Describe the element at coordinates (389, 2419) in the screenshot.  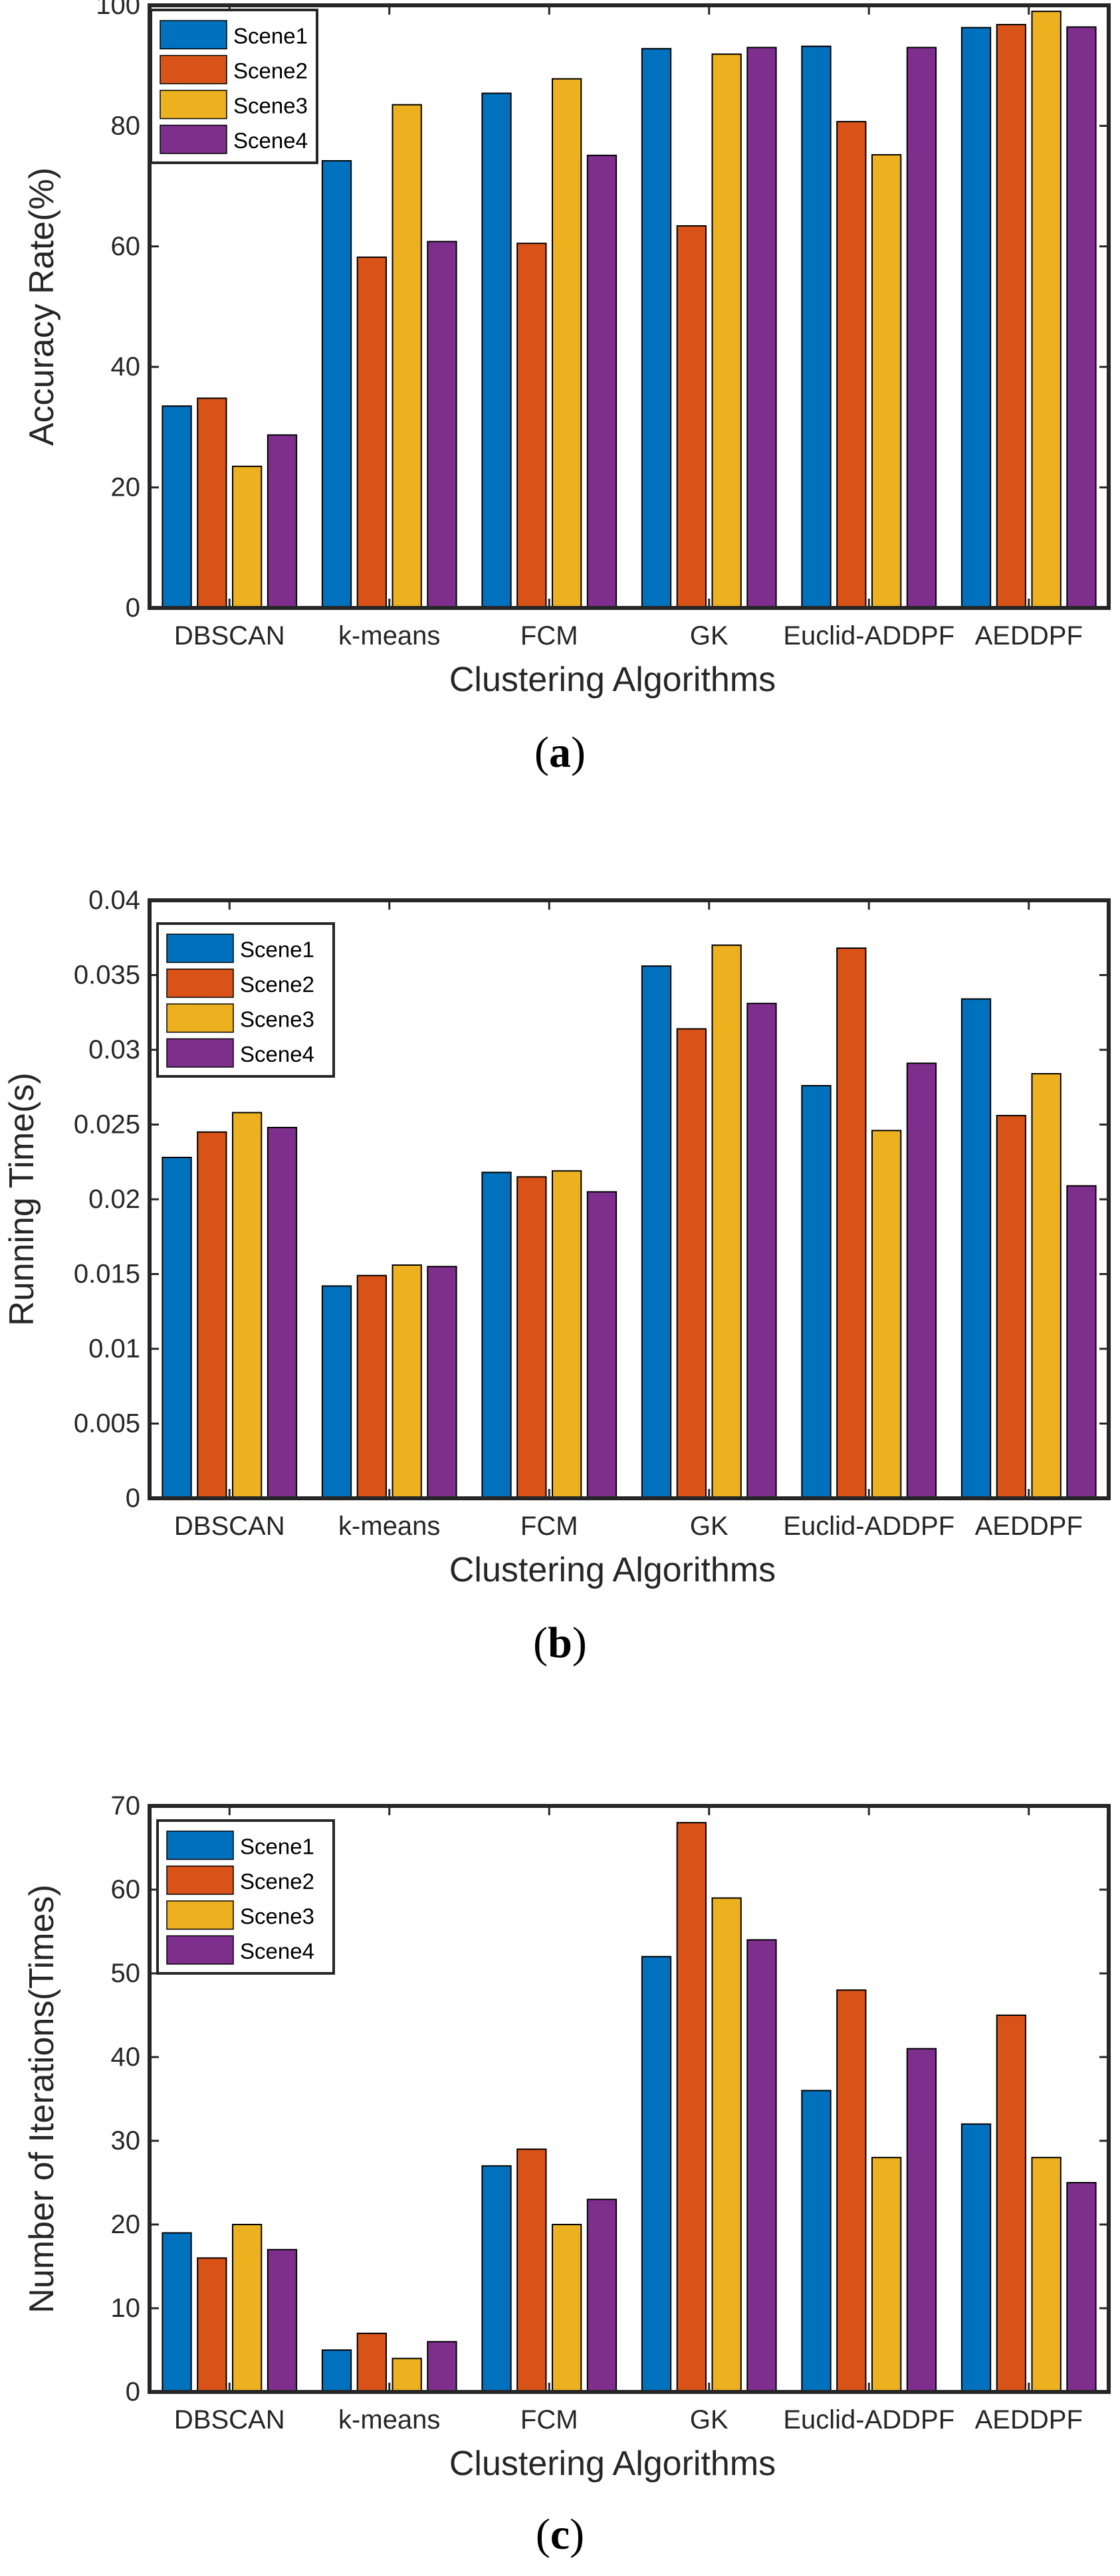
I see `x-tick-label: k-means` at that location.